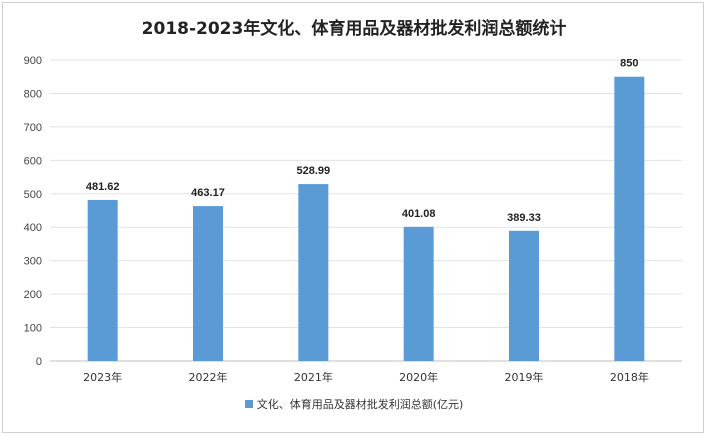  Describe the element at coordinates (208, 377) in the screenshot. I see `x-tick-label-1: 2022年` at that location.